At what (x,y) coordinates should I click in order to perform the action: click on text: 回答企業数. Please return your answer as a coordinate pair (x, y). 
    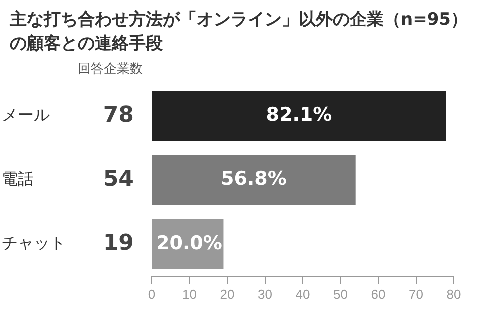
    Looking at the image, I should click on (110, 69).